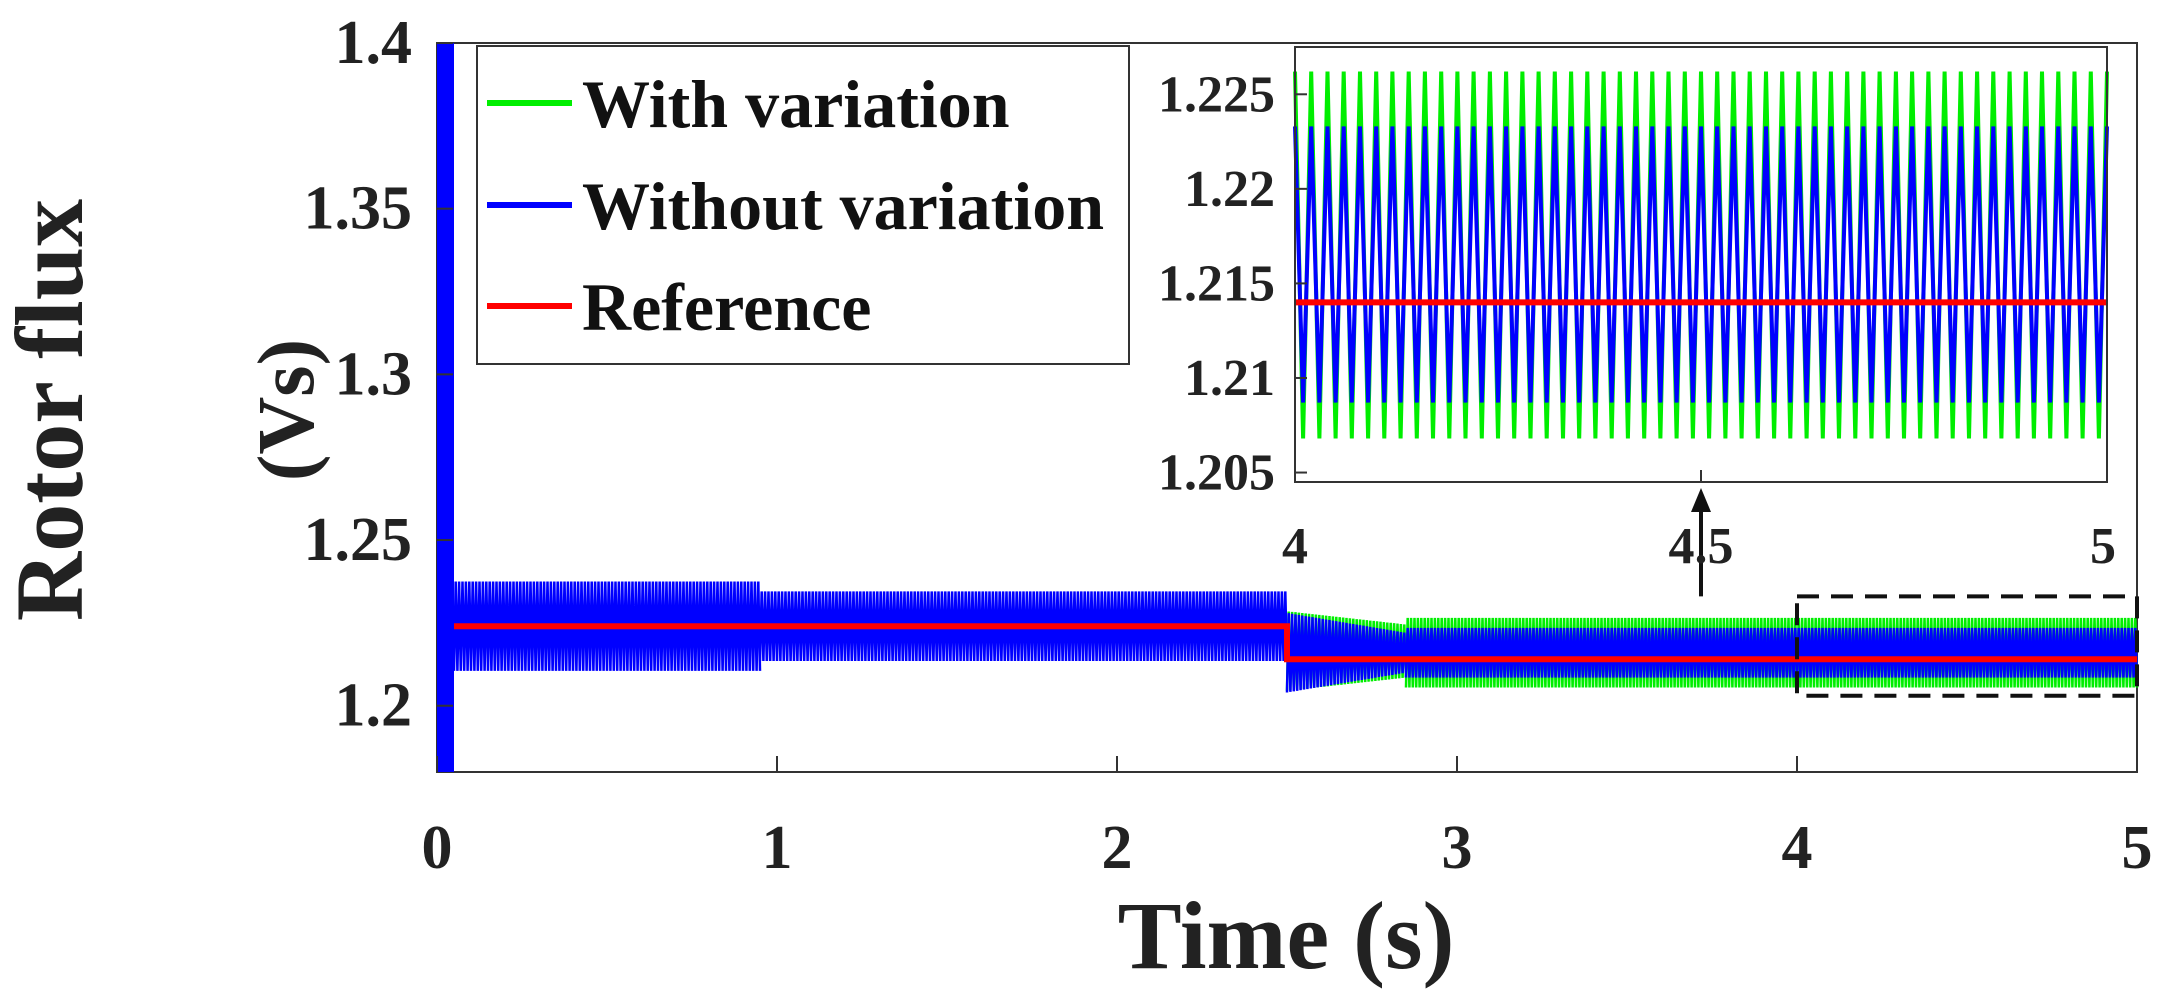 Image resolution: width=2176 pixels, height=1008 pixels. I want to click on x-tick-label: 5, so click(2137, 848).